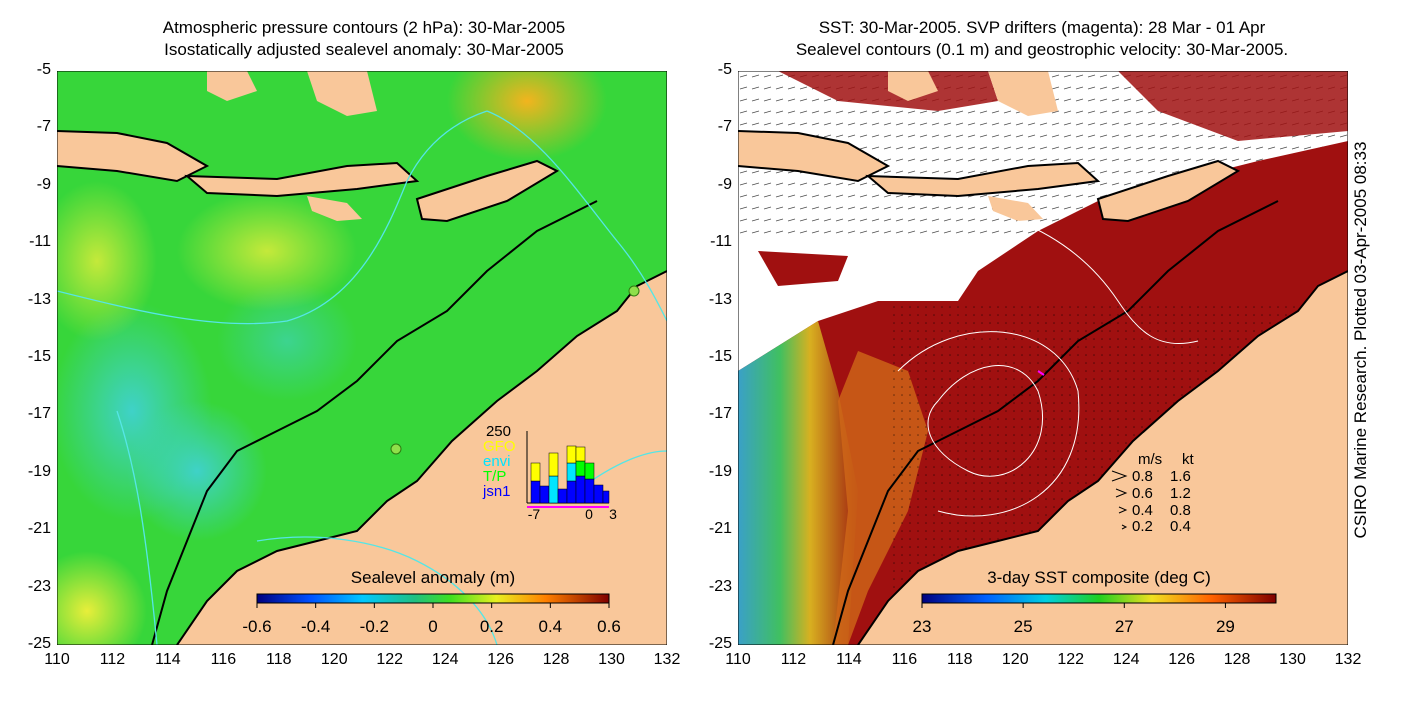 The height and width of the screenshot is (709, 1418). I want to click on right-lat-tick: -17, so click(720, 414).